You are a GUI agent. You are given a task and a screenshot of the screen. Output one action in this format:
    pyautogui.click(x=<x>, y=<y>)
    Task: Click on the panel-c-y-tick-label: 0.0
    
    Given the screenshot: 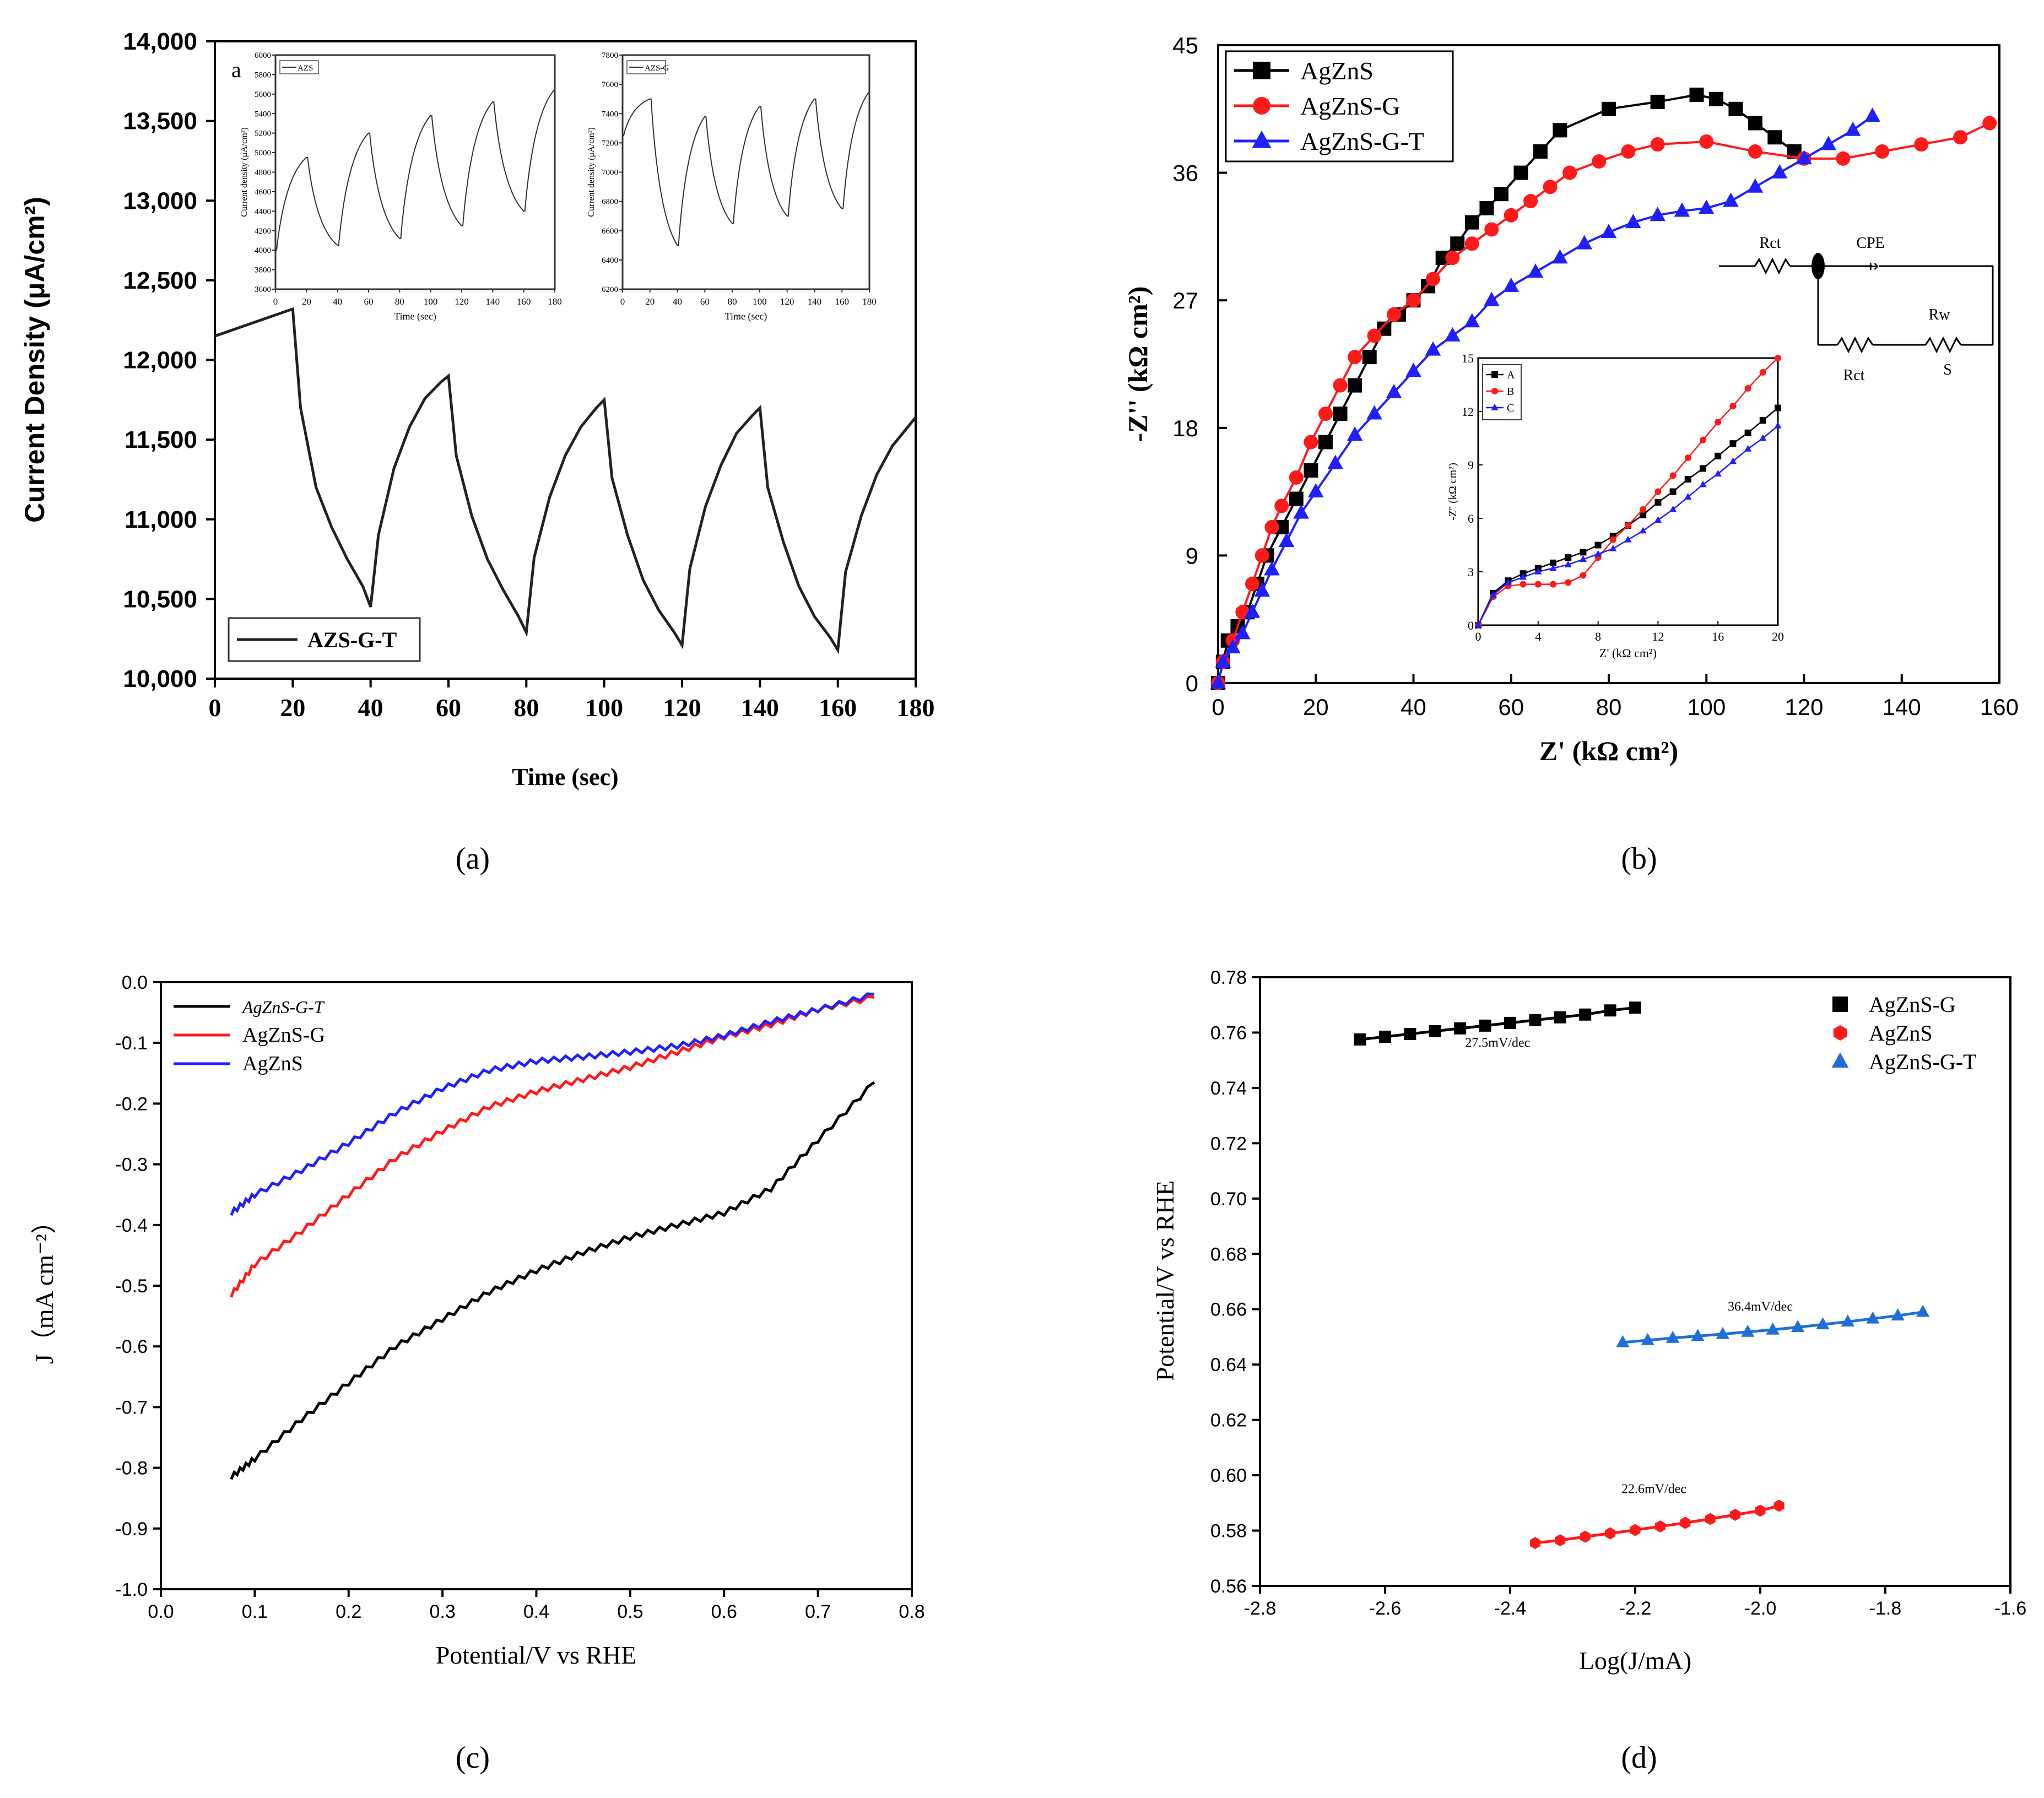 What is the action you would take?
    pyautogui.click(x=135, y=982)
    